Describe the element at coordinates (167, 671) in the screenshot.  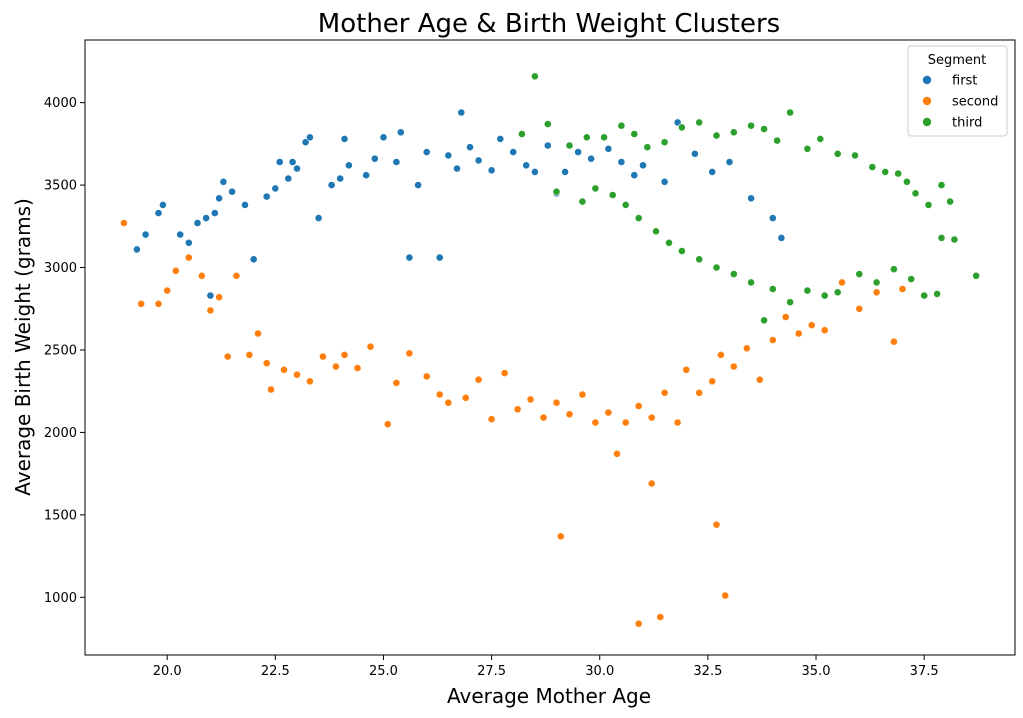
I see `x-tick-label: 20.0` at that location.